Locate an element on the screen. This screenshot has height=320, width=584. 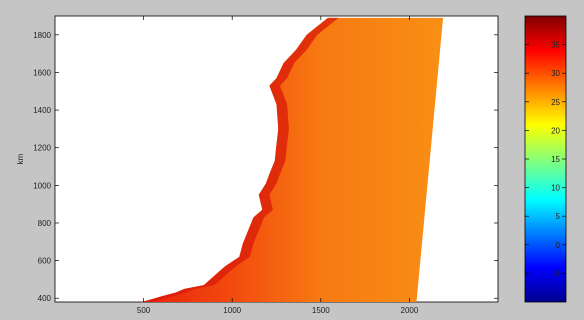
x-tick-label: 1500 is located at coordinates (321, 310).